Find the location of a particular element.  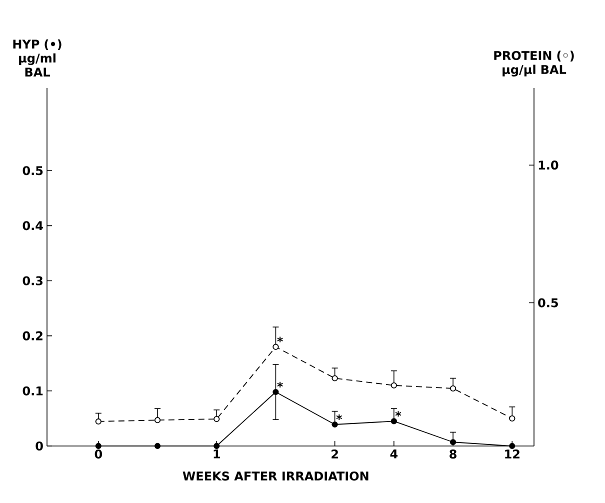

y-tick-label: 0.1 is located at coordinates (32, 391).